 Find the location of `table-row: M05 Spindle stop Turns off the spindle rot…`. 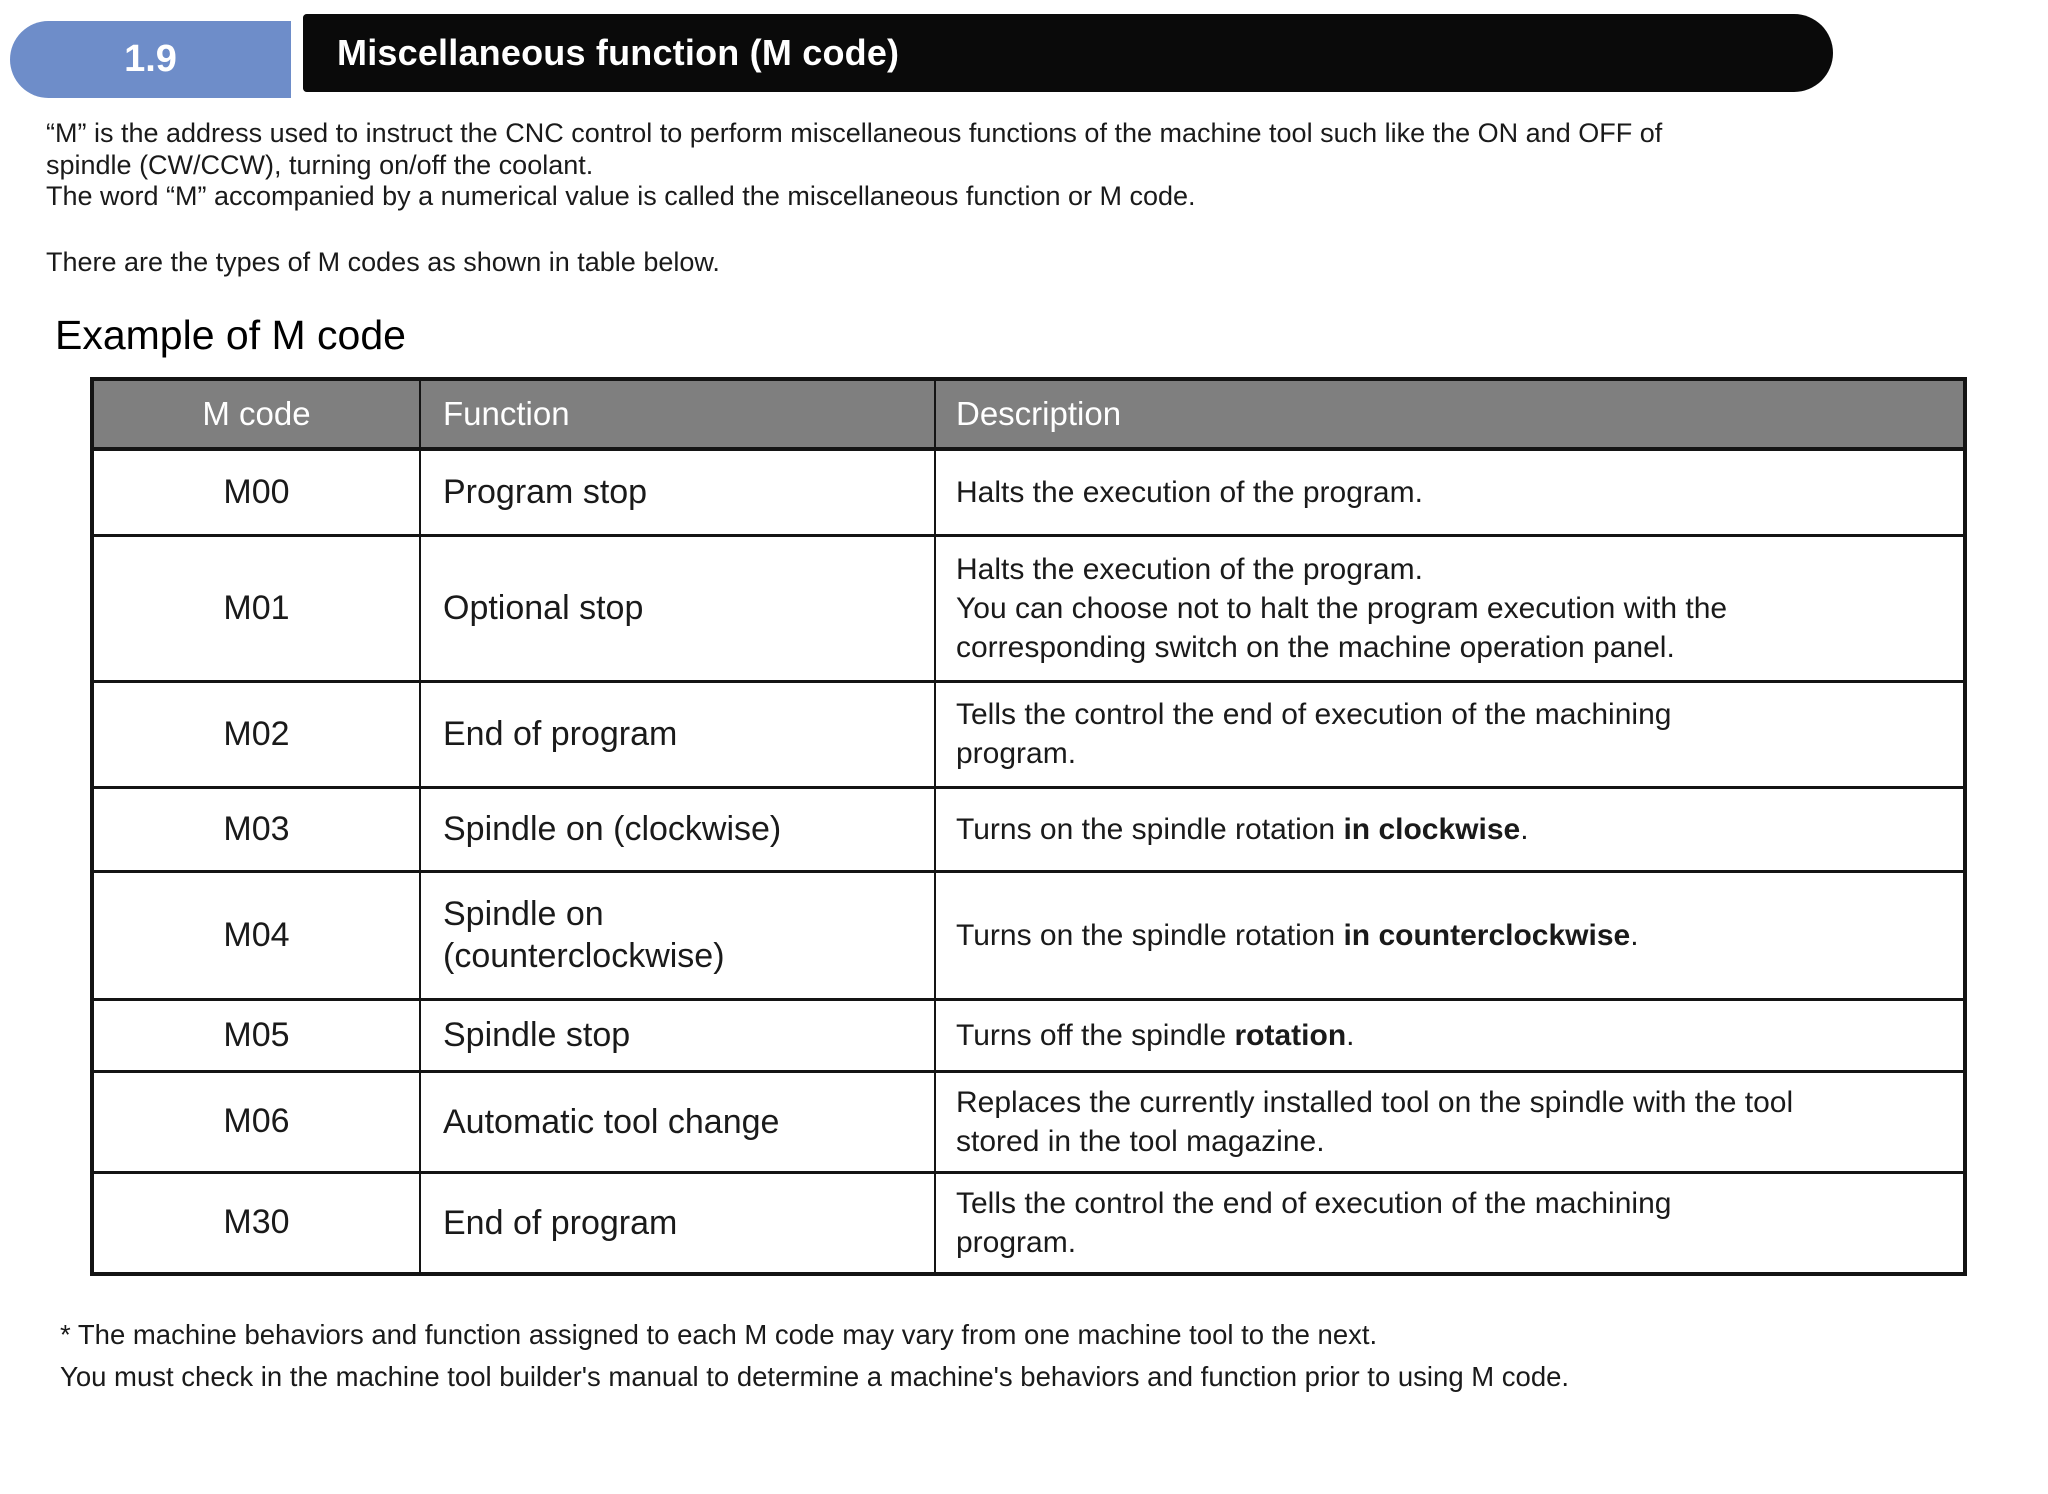

table-row: M05 Spindle stop Turns off the spindle rot… is located at coordinates (1028, 1035).